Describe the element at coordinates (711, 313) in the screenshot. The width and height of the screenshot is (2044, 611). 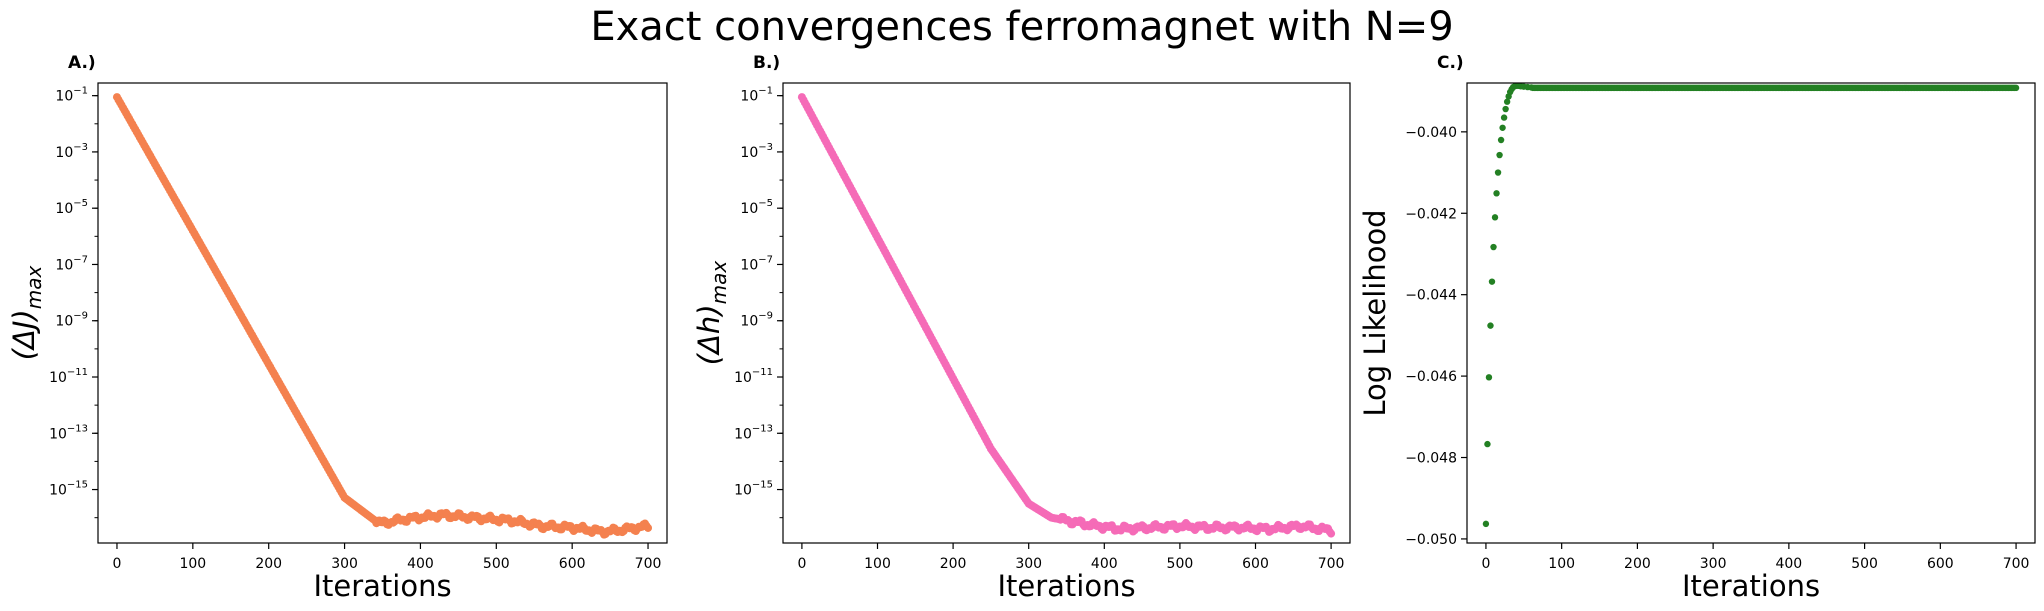
I see `y-axis-label: (Δh)max` at that location.